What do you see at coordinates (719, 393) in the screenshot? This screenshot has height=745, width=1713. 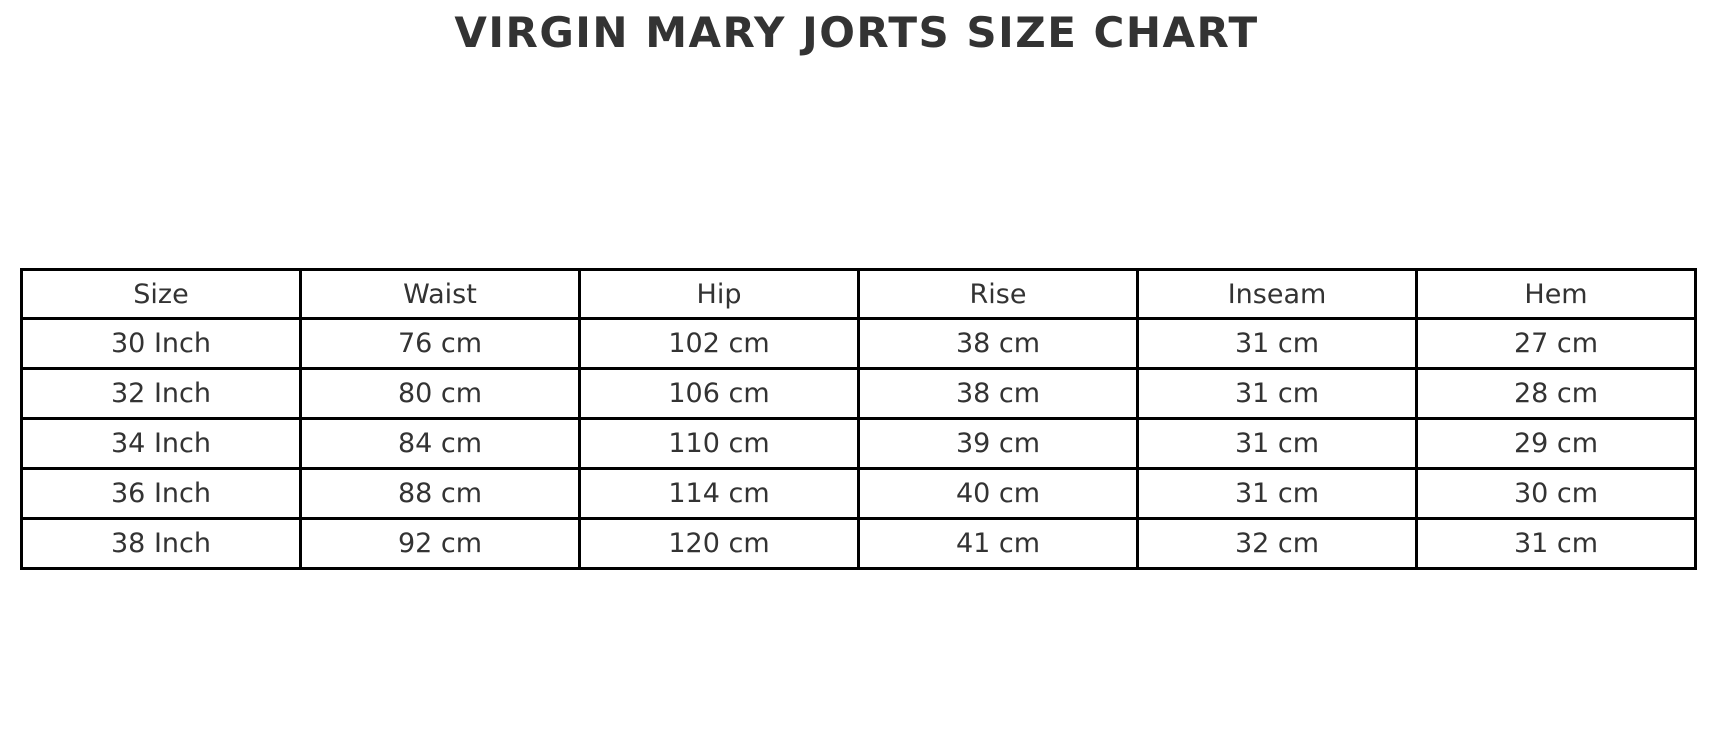 I see `cell-hip: 106 cm` at bounding box center [719, 393].